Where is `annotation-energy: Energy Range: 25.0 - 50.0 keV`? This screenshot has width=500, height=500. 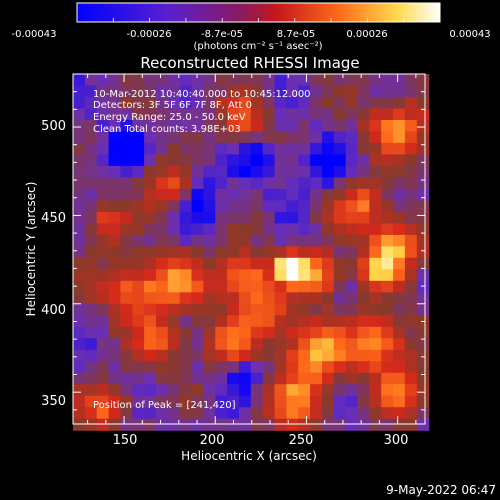
annotation-energy: Energy Range: 25.0 - 50.0 keV is located at coordinates (169, 117).